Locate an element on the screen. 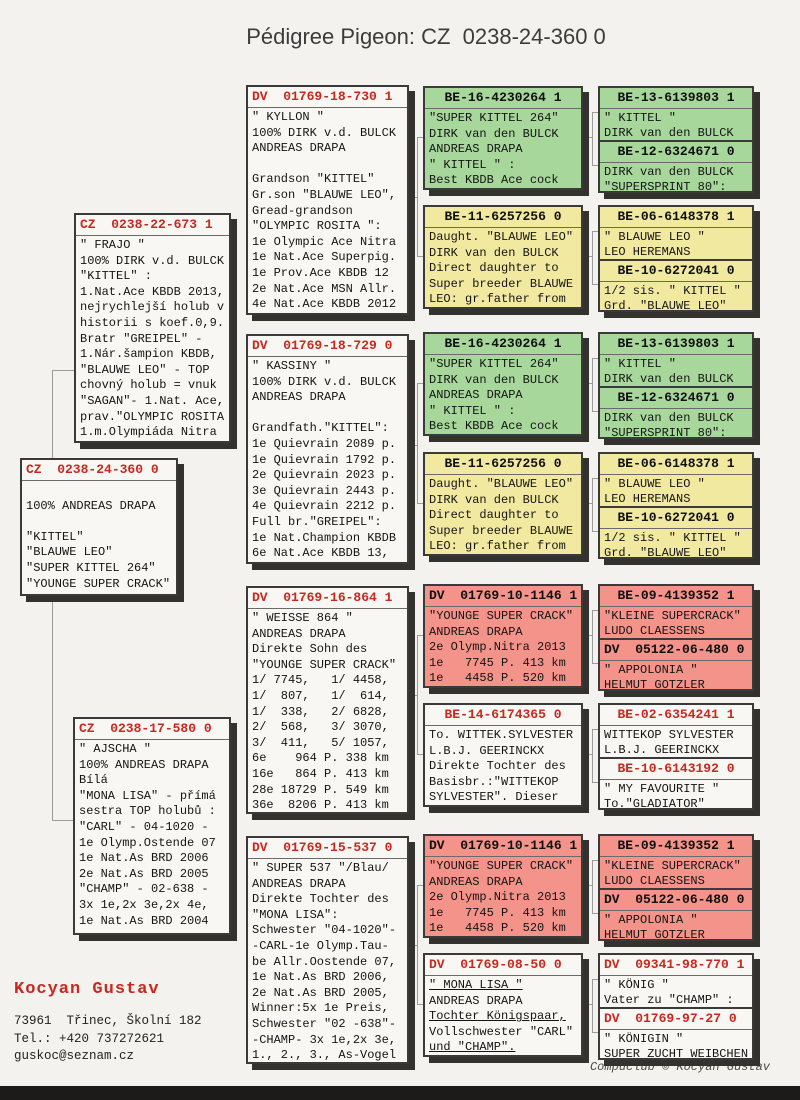 The image size is (800, 1100). ring-number: DV 01769-08-50 0 is located at coordinates (503, 965).